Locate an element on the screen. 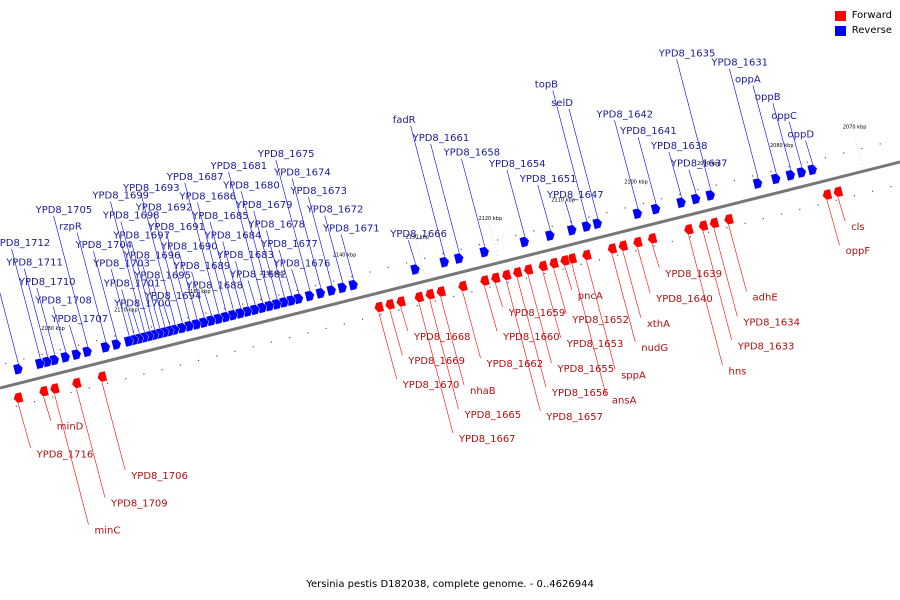  gene-label-YPD8_1683: YPD8_1683 is located at coordinates (245, 255).